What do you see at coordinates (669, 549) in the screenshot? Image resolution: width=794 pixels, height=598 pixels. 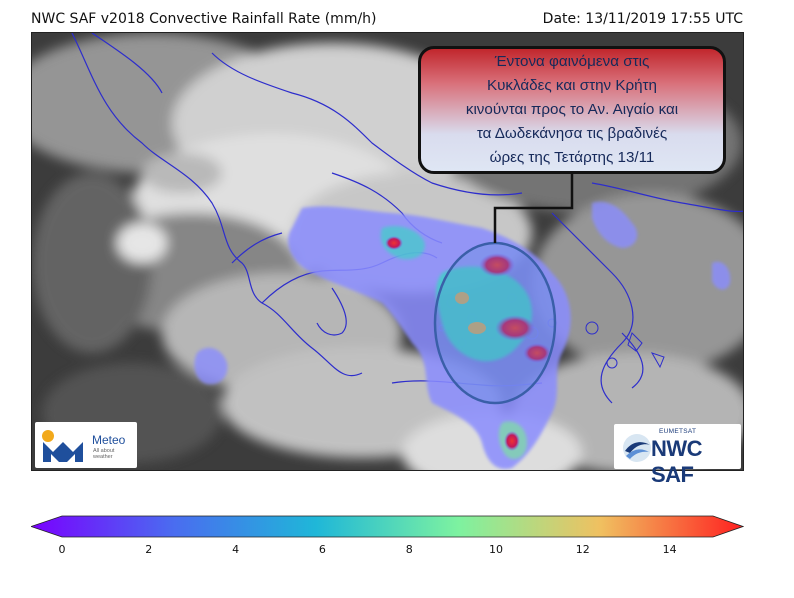 I see `colorbar-tick-label: 14` at bounding box center [669, 549].